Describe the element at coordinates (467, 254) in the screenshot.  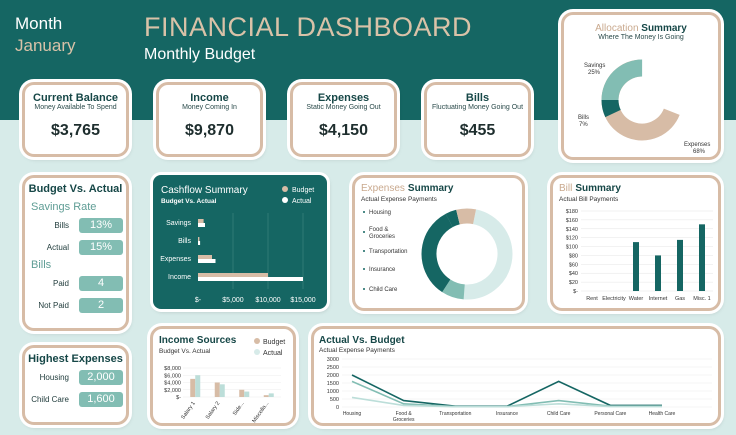
I see `slice` at that location.